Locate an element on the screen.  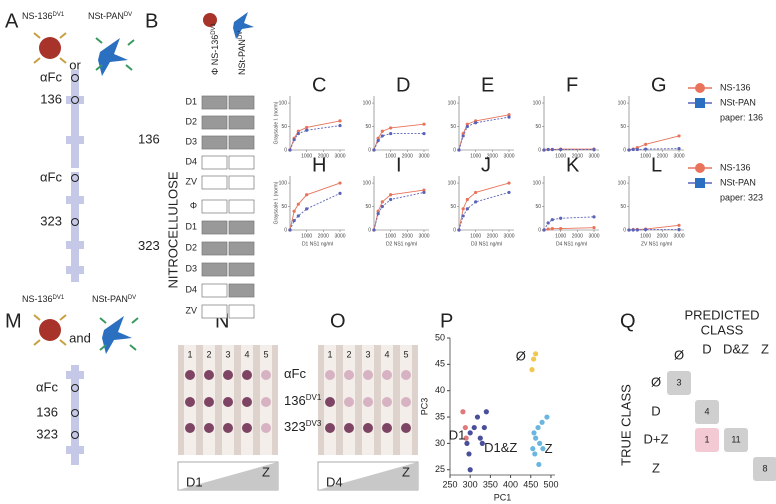
x-tick-label: 450 is located at coordinates (530, 484).